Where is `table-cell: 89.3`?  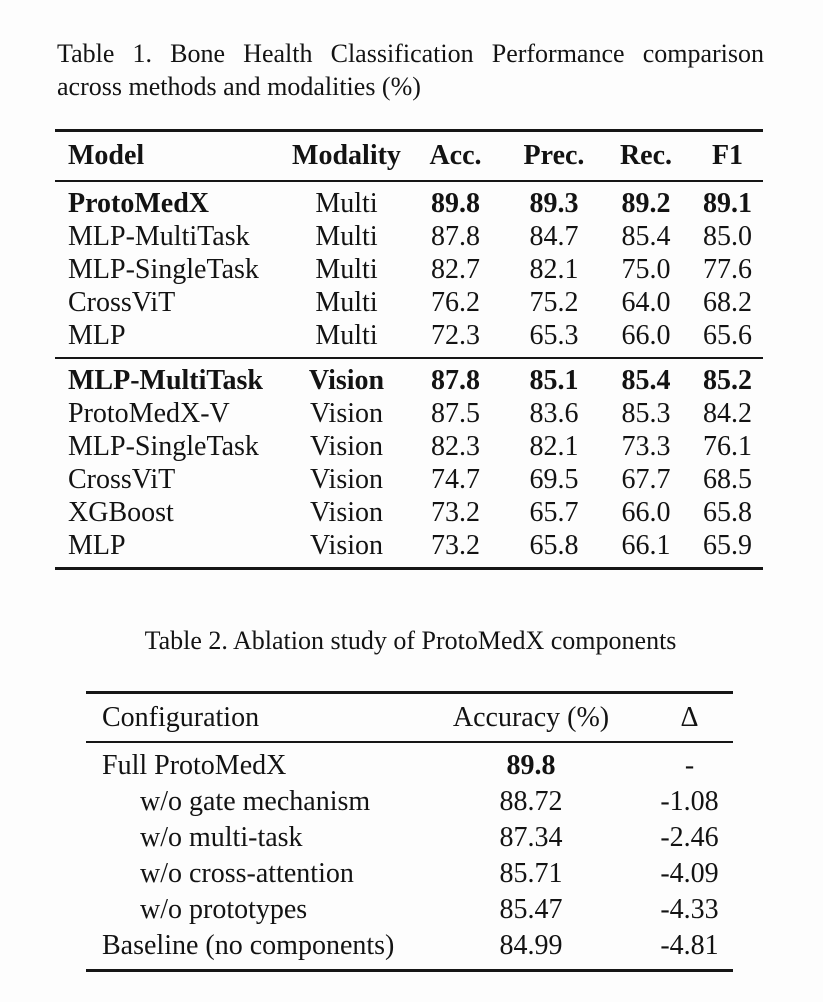 table-cell: 89.3 is located at coordinates (554, 203).